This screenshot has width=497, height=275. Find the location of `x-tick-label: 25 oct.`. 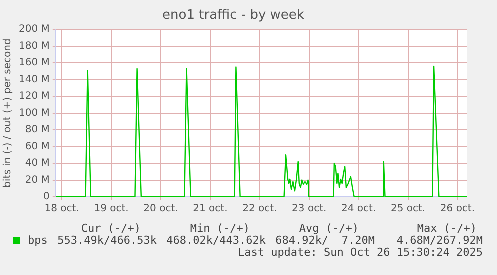

x-tick-label: 25 oct. is located at coordinates (408, 209).